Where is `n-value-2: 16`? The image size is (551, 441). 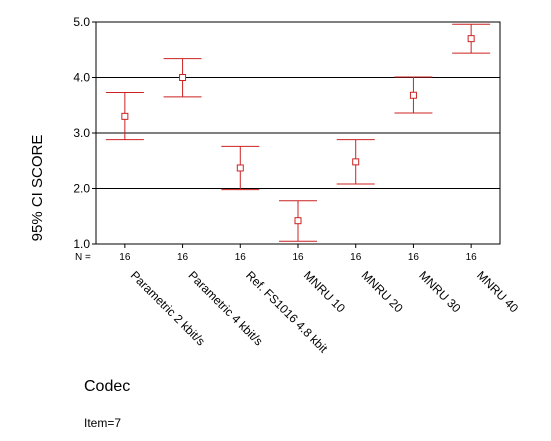 n-value-2: 16 is located at coordinates (241, 257).